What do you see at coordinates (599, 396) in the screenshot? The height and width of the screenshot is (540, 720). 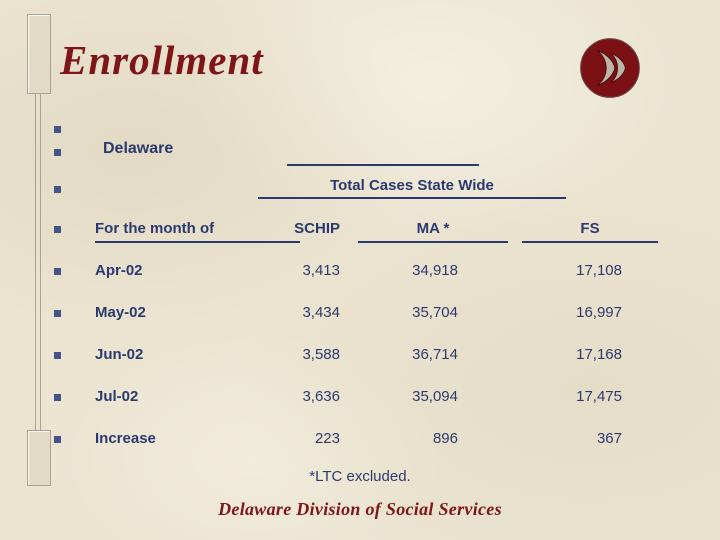 I see `cell-fs: 17,475` at bounding box center [599, 396].